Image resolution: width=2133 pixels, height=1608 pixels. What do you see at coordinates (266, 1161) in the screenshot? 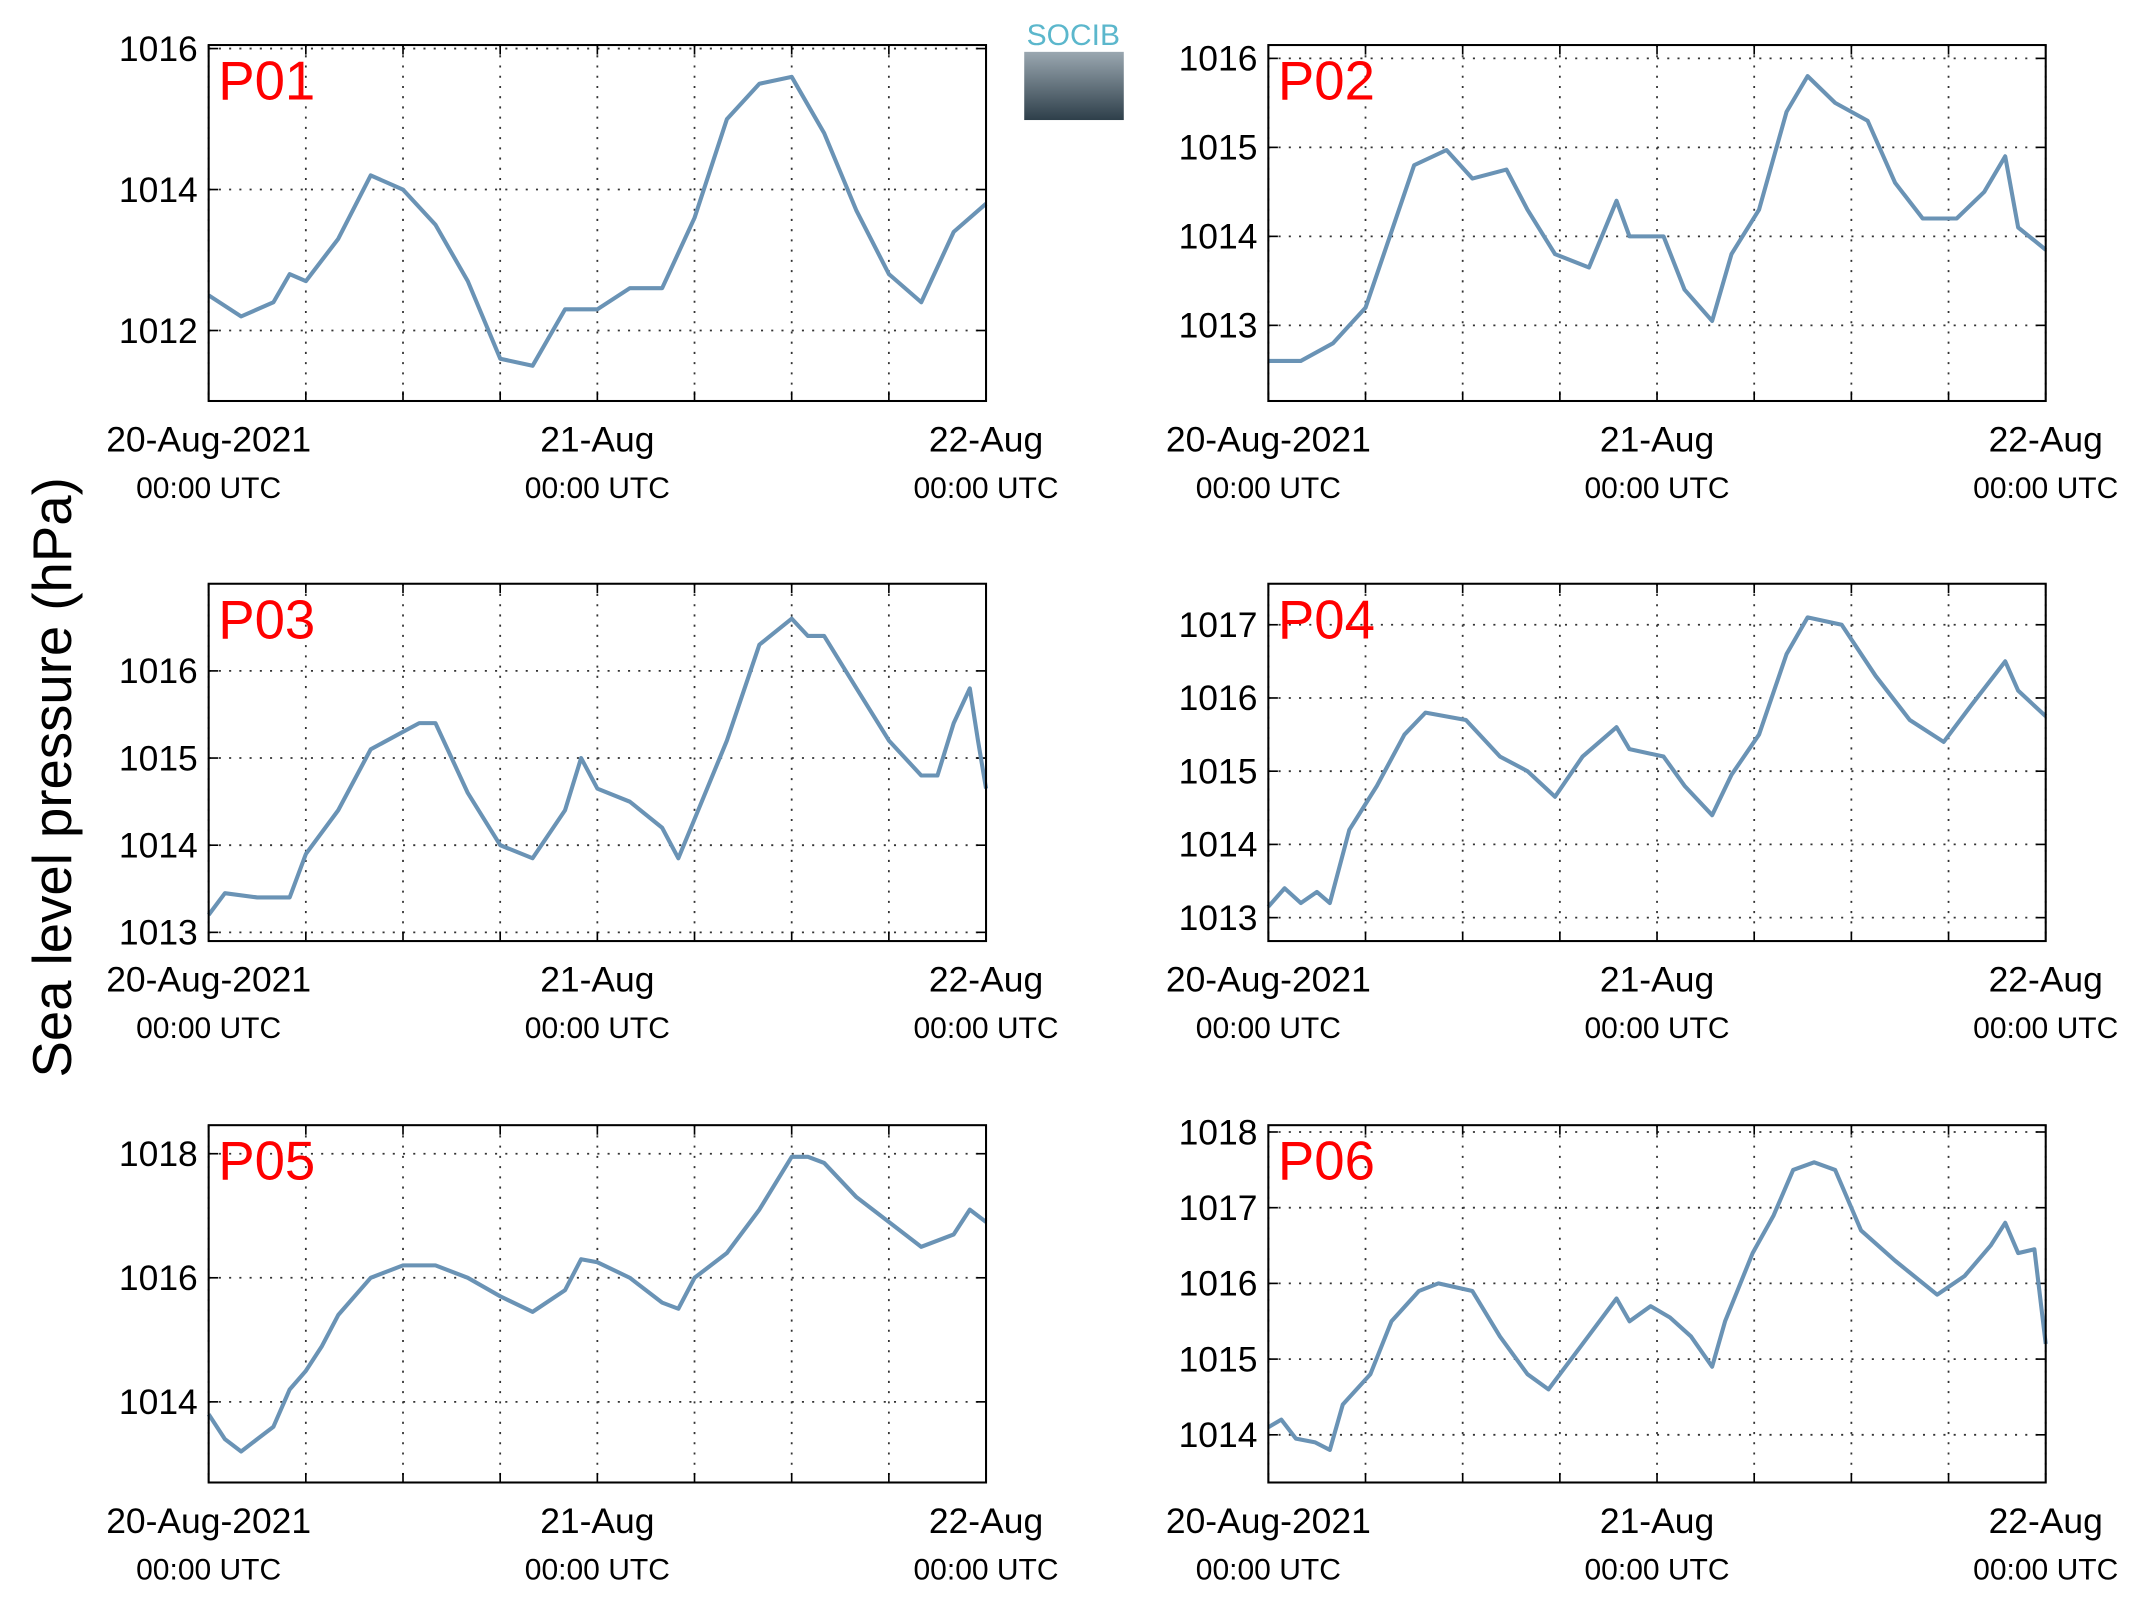
I see `panel-title: P05` at bounding box center [266, 1161].